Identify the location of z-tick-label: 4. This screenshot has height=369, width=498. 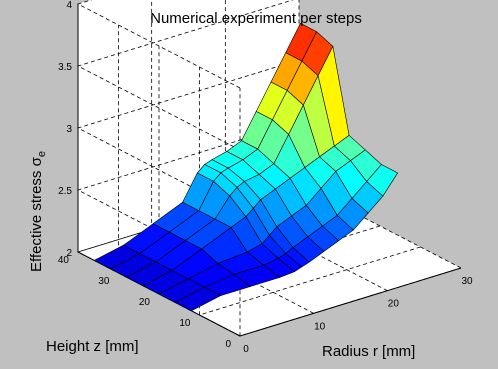
(69, 5).